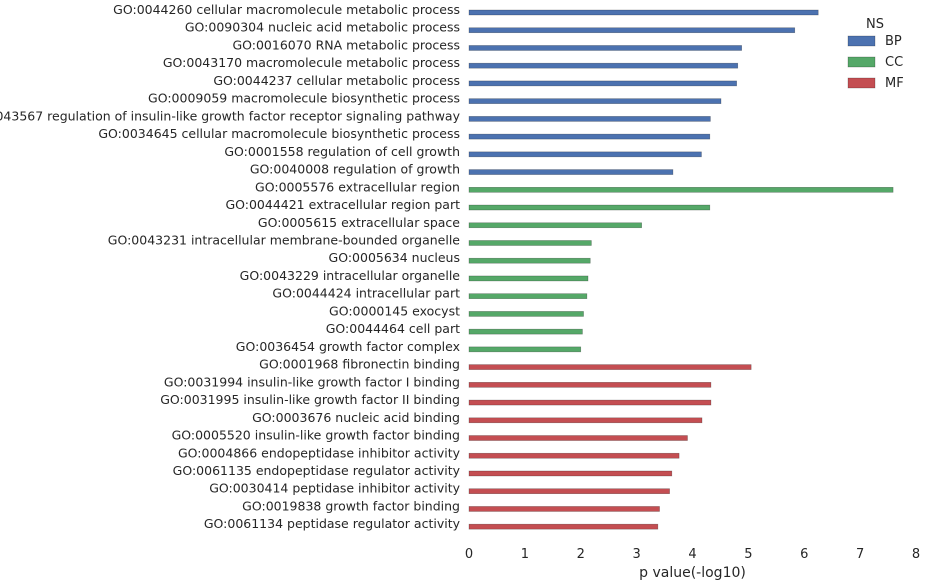 The image size is (926, 587). I want to click on x-tick-label-0: 0, so click(469, 554).